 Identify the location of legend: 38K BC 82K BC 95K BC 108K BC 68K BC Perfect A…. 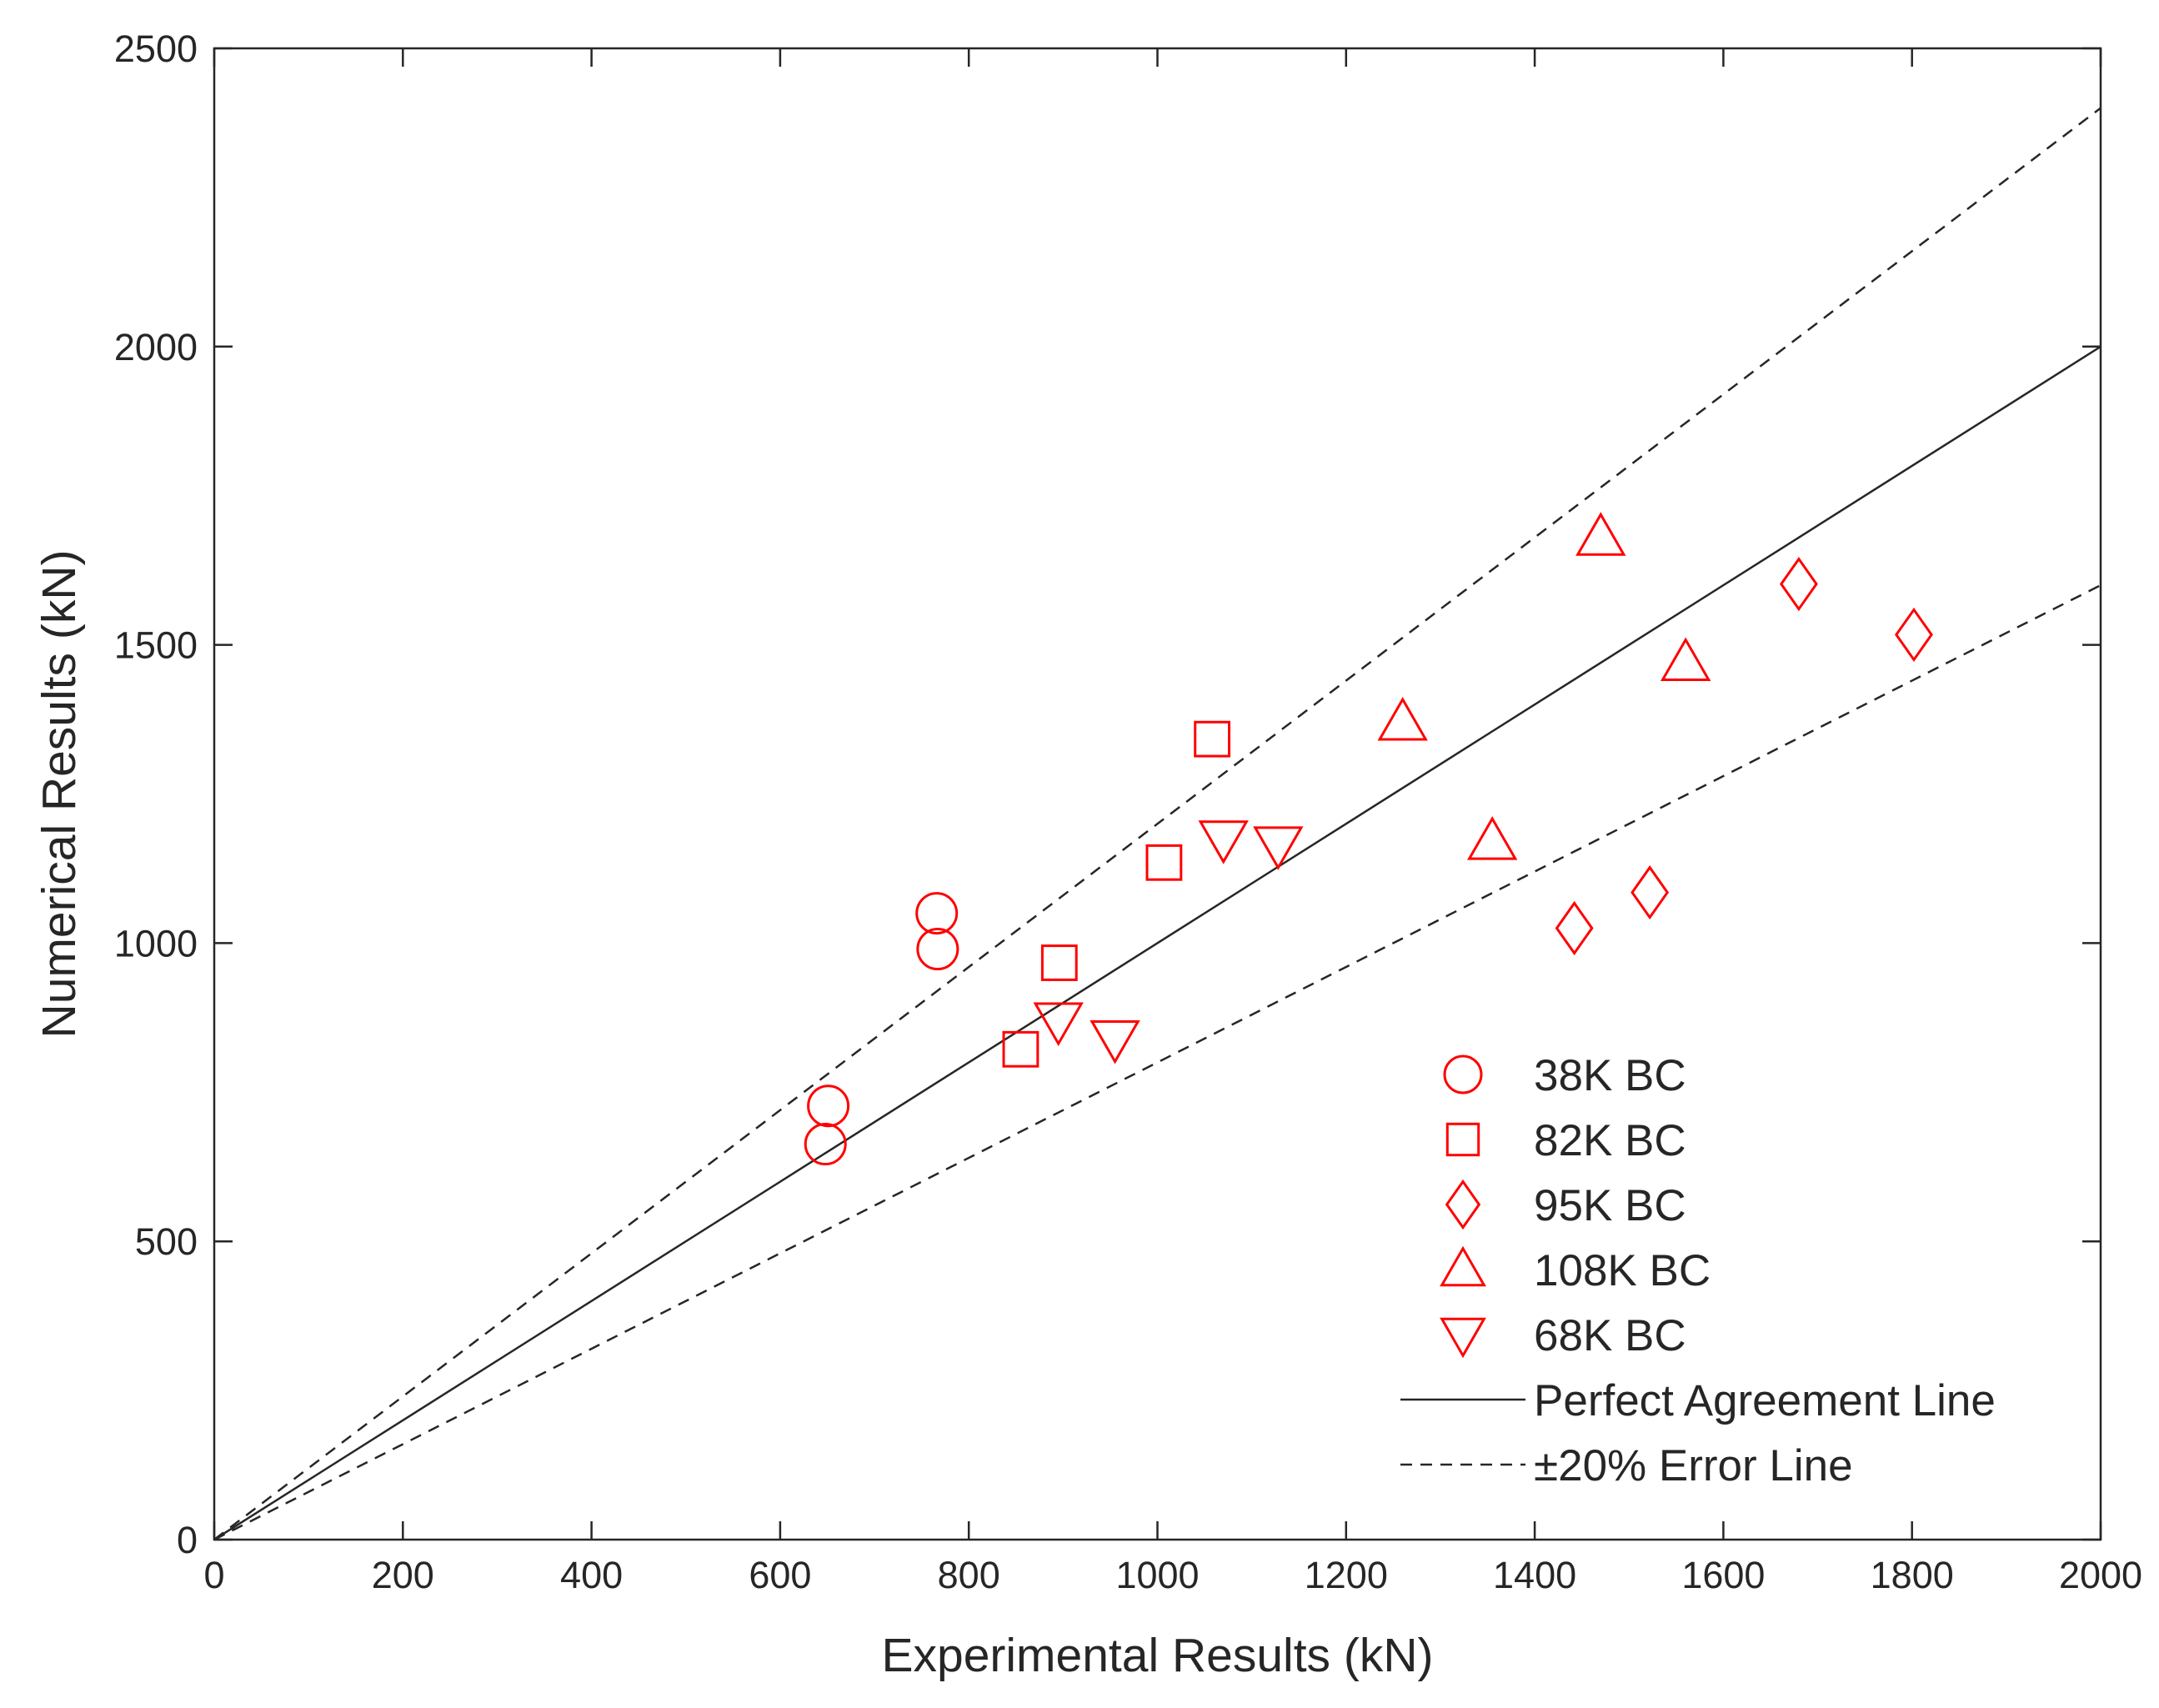
(1698, 1271).